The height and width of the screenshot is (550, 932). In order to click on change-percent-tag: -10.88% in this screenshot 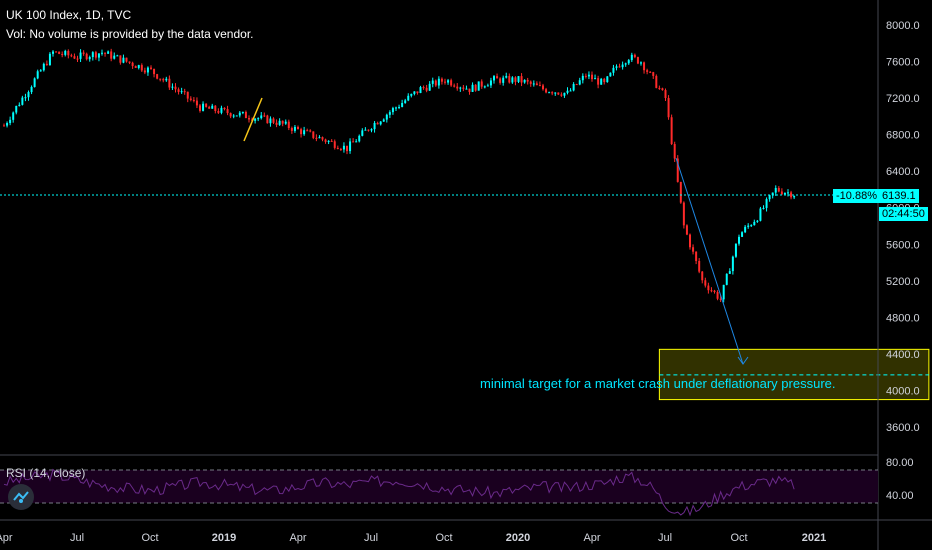, I will do `click(856, 196)`.